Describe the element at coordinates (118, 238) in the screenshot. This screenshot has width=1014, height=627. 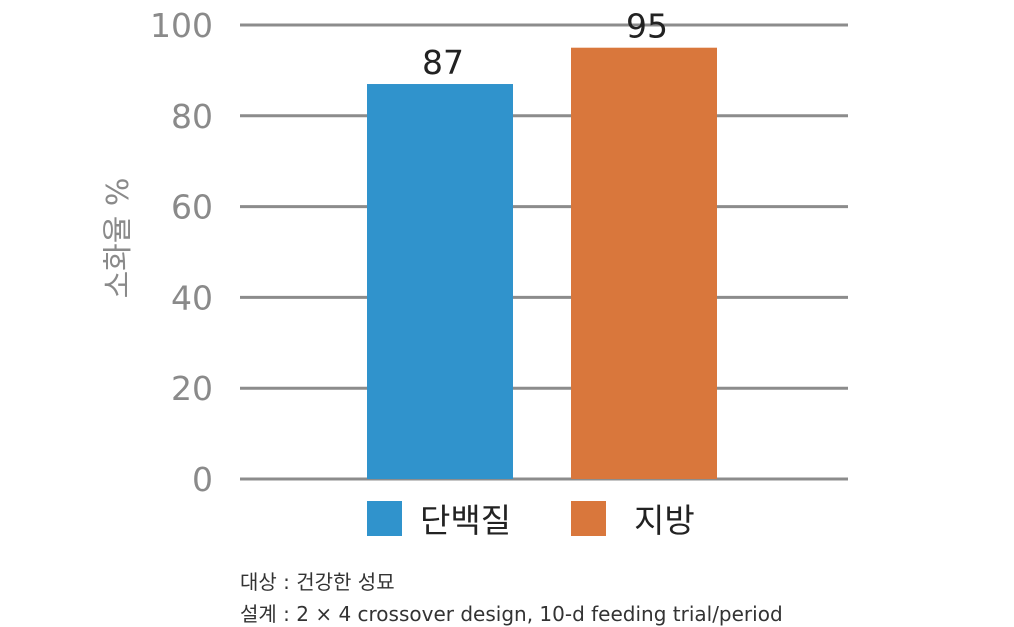
I see `y-axis-title: 소화율 %` at that location.